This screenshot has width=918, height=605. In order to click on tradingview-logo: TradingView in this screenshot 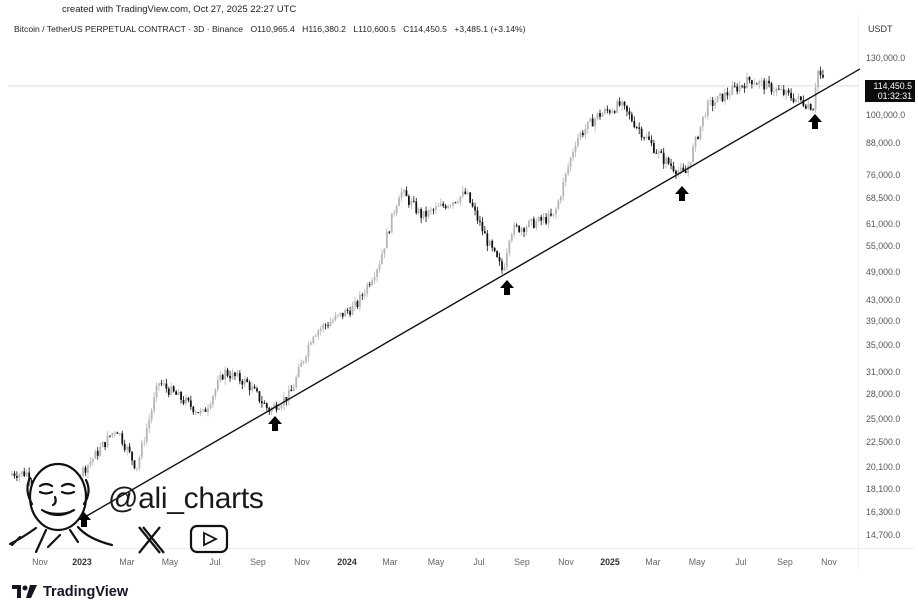, I will do `click(70, 592)`.